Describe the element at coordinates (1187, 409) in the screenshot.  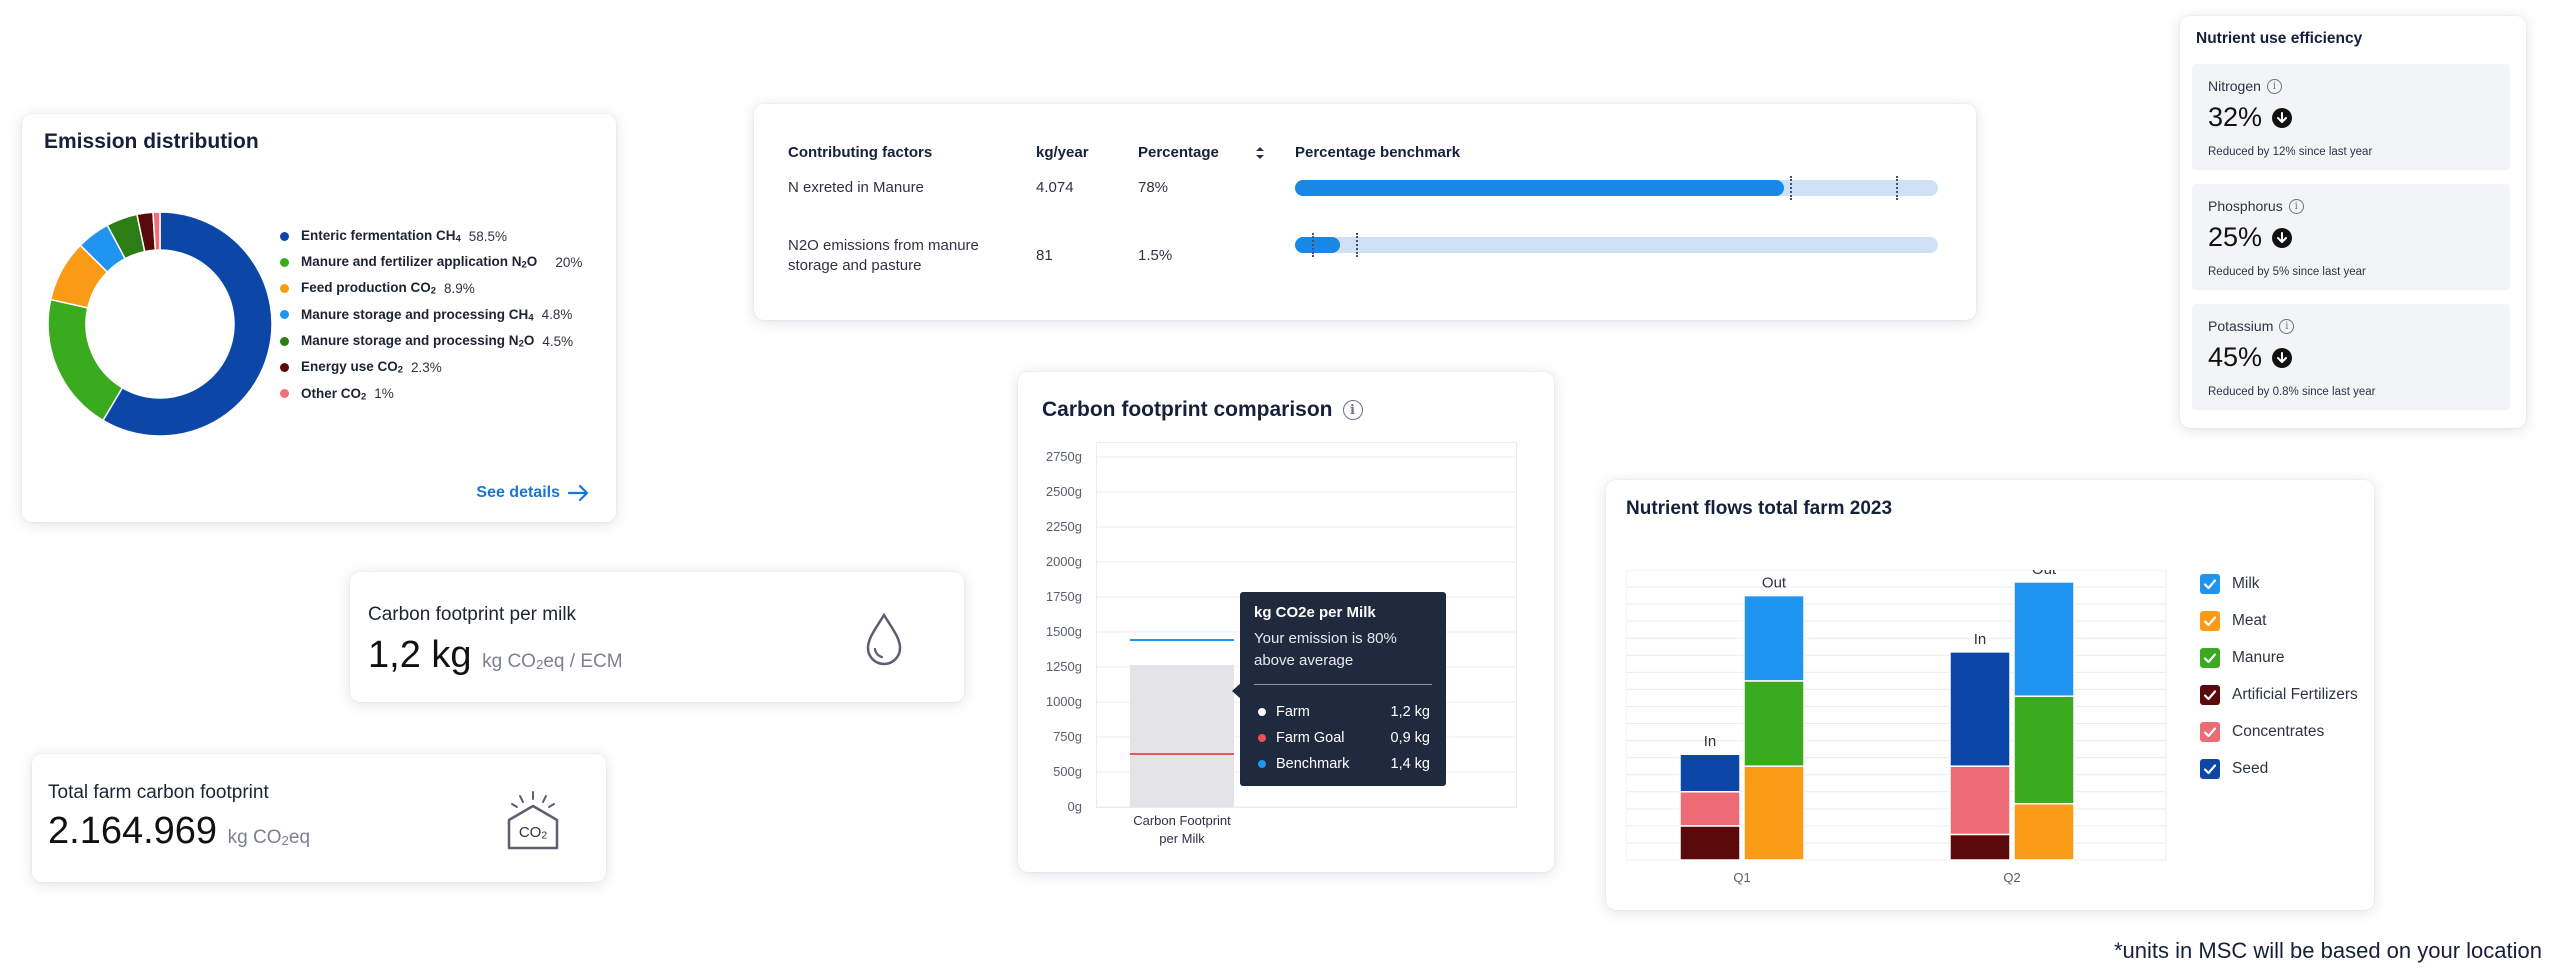
I see `comparison-title-text: Carbon footprint comparison` at that location.